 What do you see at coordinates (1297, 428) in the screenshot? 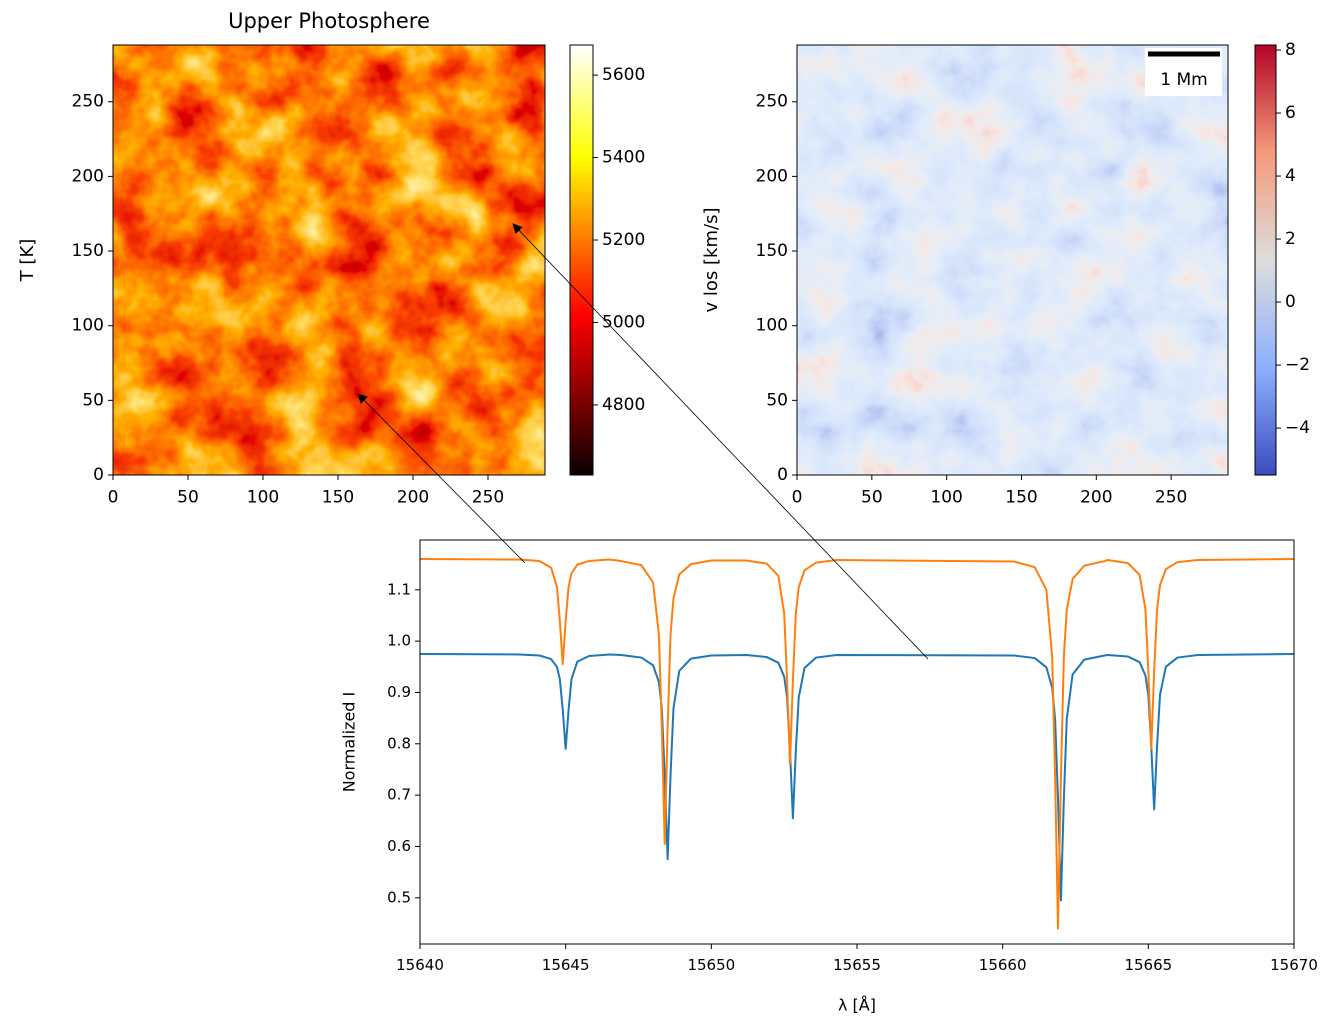
I see `colorbar-tick-label: −4` at bounding box center [1297, 428].